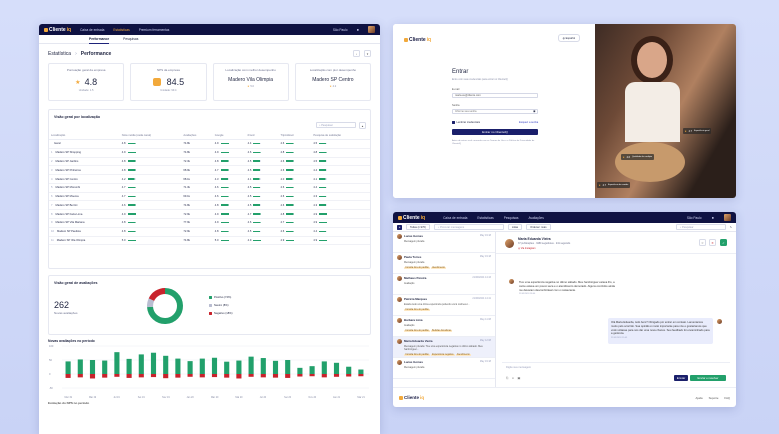  What do you see at coordinates (209, 162) in the screenshot?
I see `table-row: 2 Madero SP Jardins 4.8 72.3k 4.8 4.5 4.6 4.5` at bounding box center [209, 162].